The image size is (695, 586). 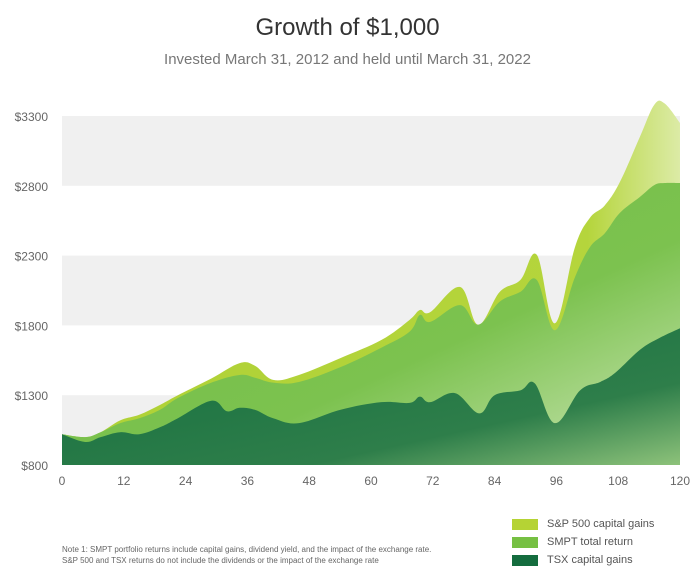 I want to click on legend-label-tsx: TSX capital gains, so click(x=590, y=560).